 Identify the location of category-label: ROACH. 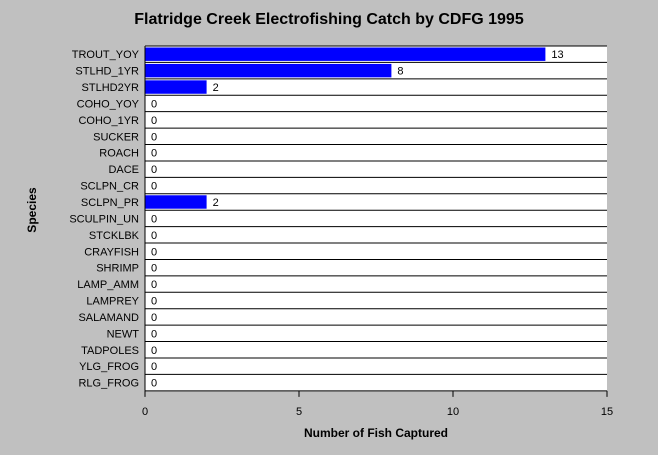
(119, 154).